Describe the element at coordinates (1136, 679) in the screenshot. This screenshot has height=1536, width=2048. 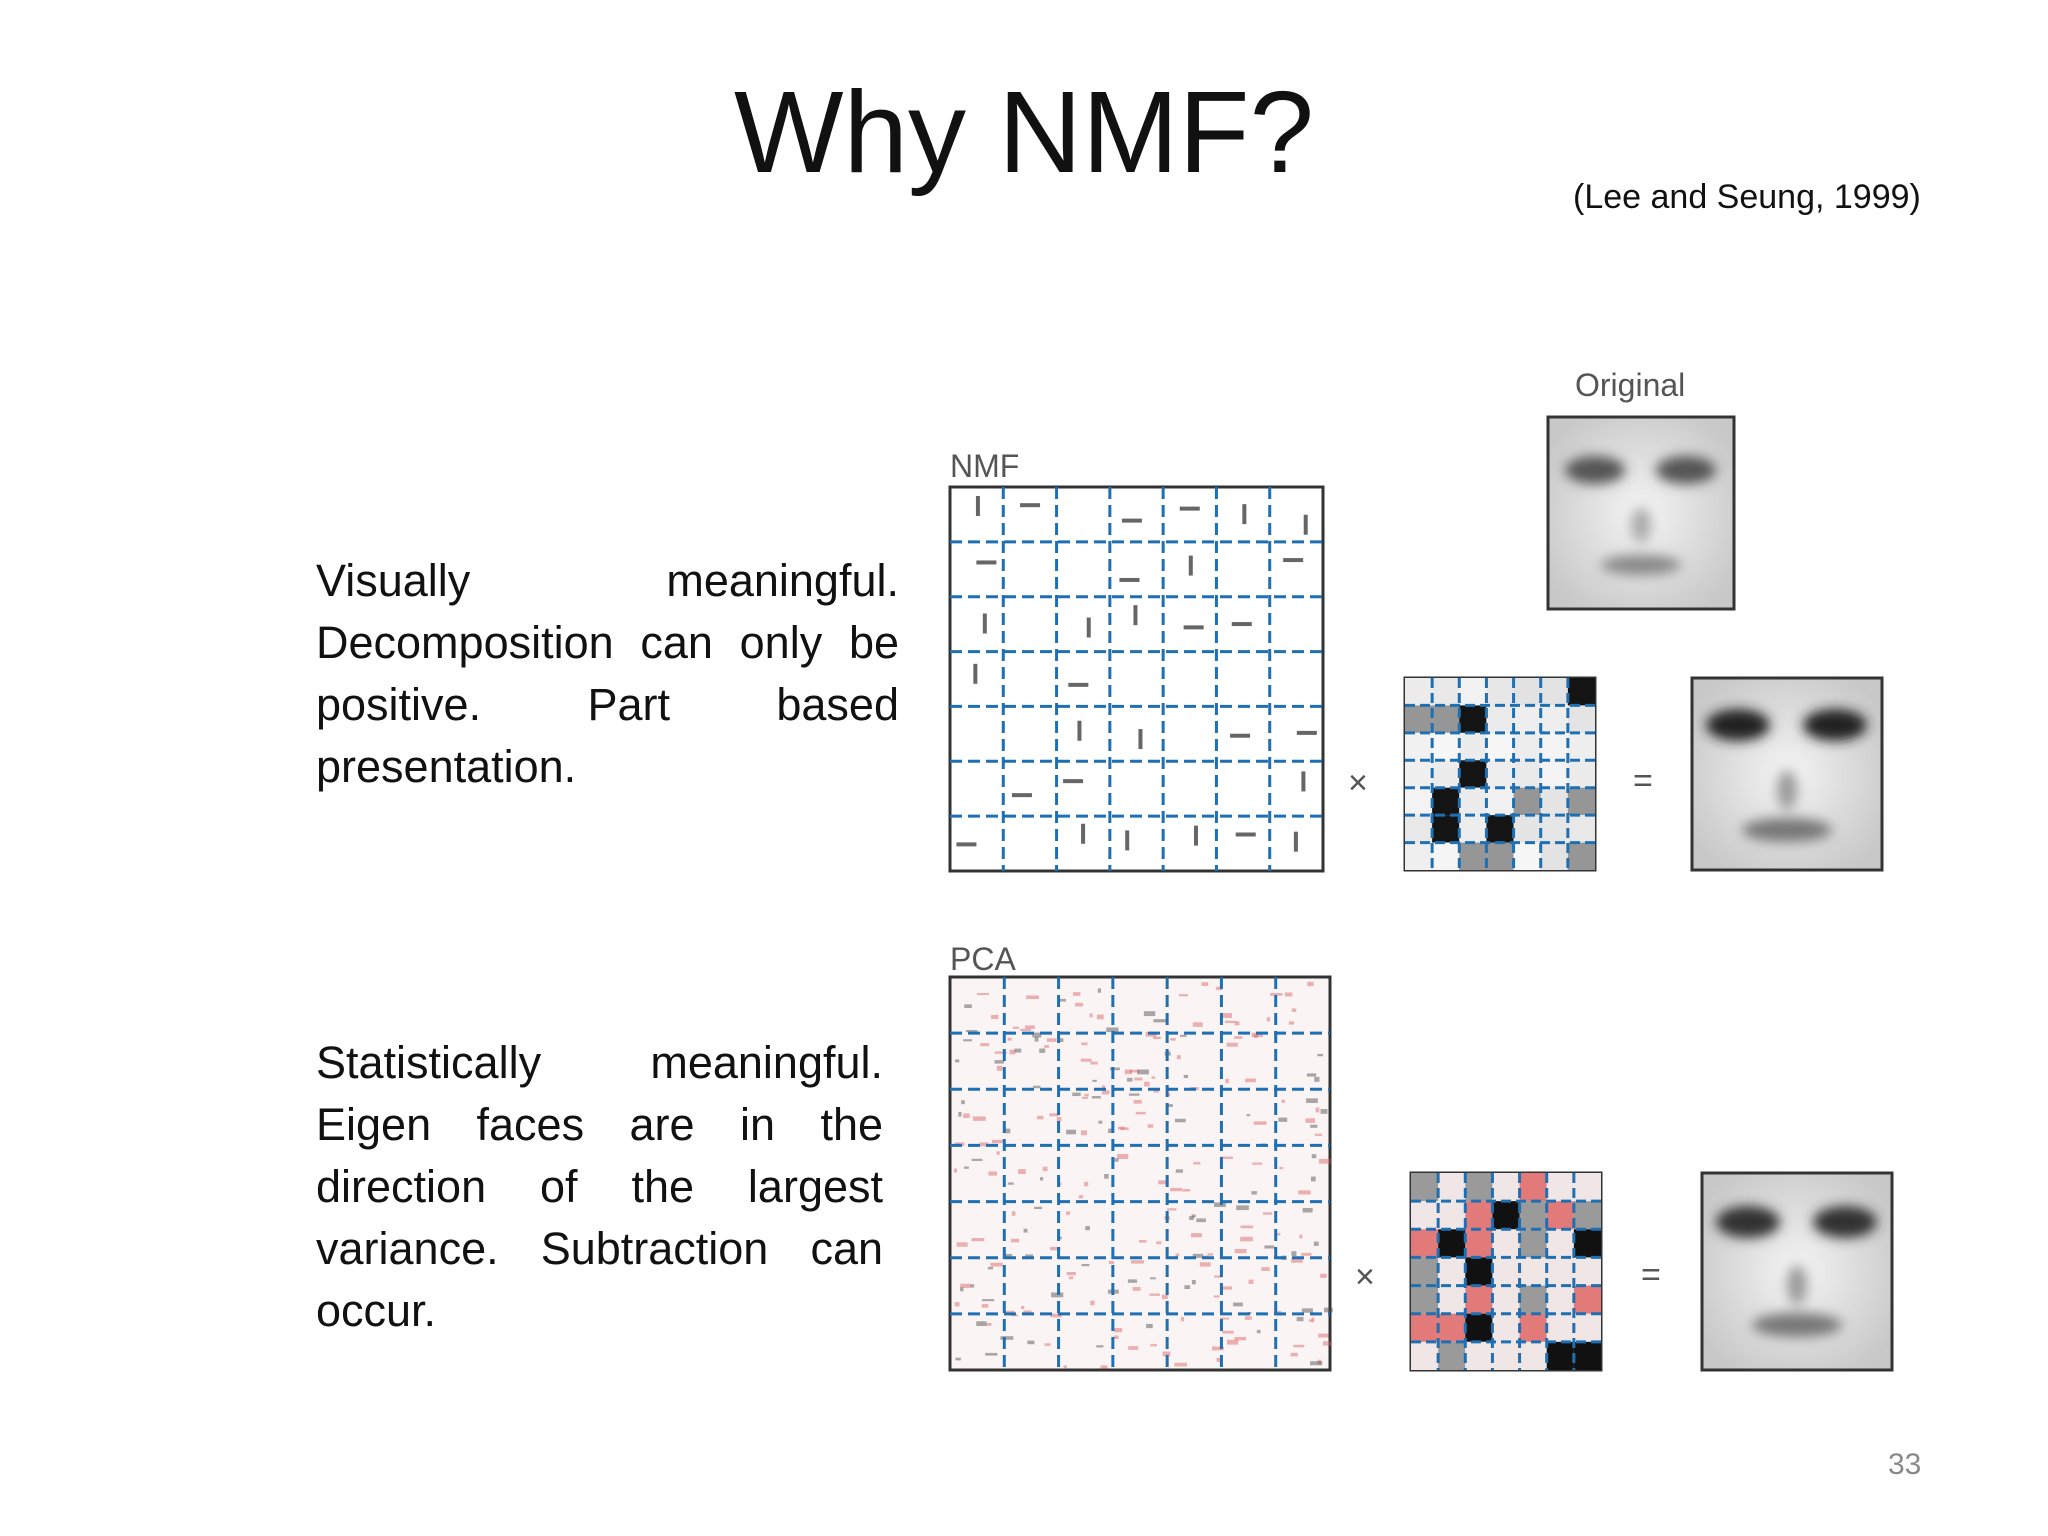
I see `nmf-basis-grid` at that location.